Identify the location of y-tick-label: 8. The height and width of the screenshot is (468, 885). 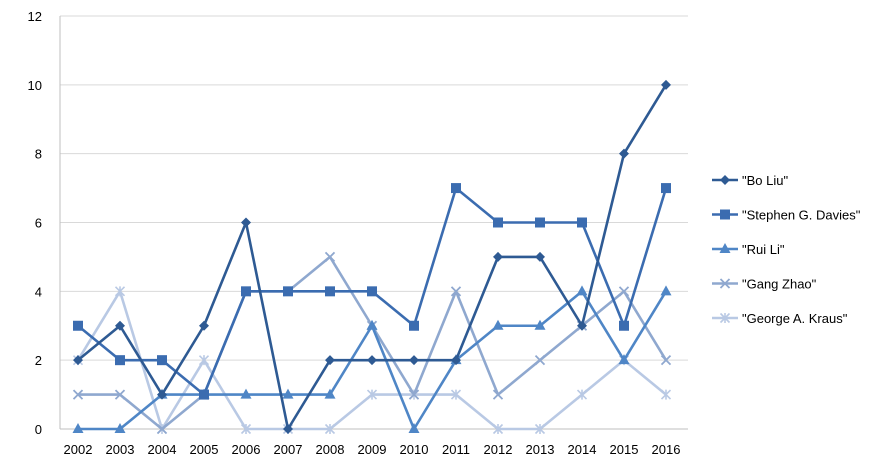
(38, 154).